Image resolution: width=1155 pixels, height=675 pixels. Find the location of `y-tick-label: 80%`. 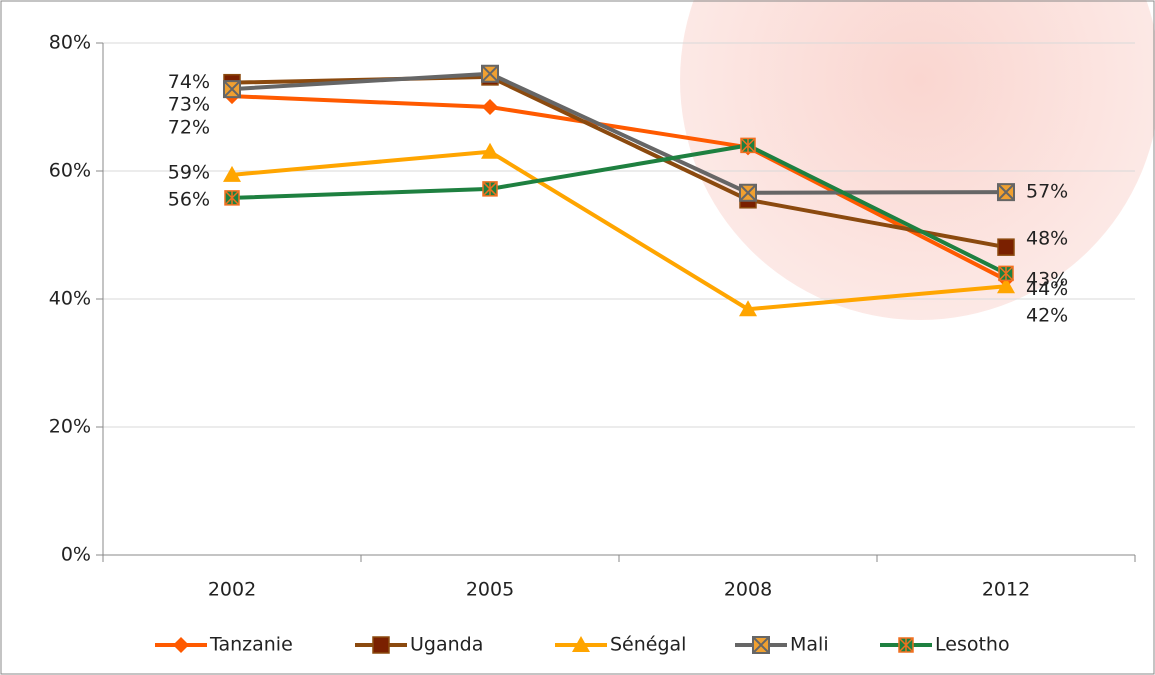

y-tick-label: 80% is located at coordinates (70, 43).